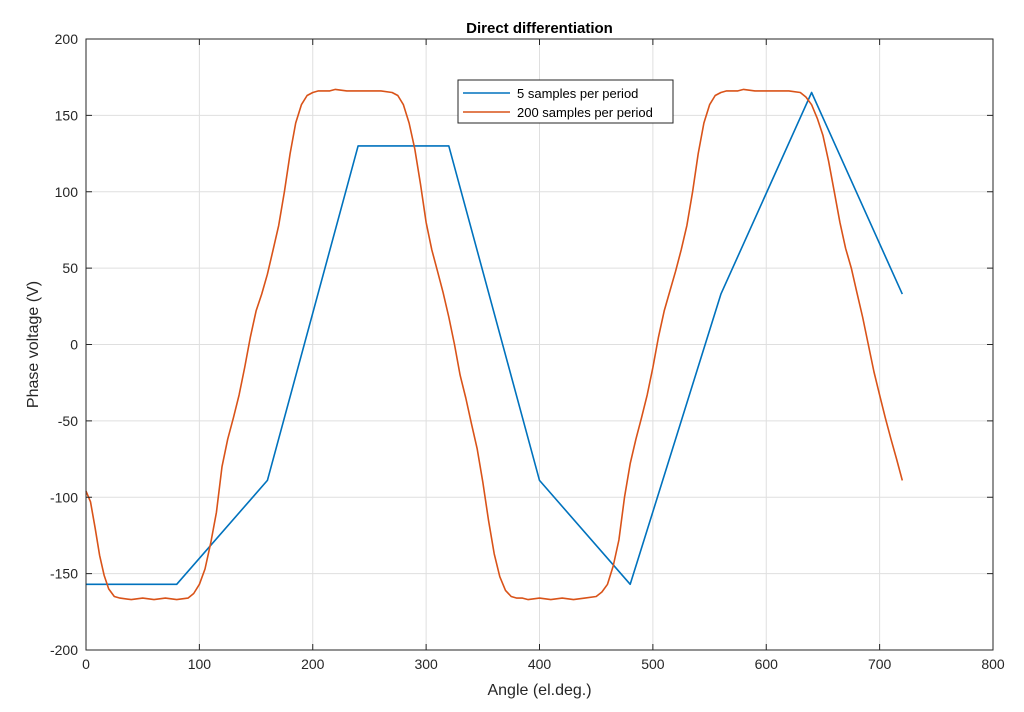  Describe the element at coordinates (539, 28) in the screenshot. I see `chart-title: Direct differentiation` at that location.